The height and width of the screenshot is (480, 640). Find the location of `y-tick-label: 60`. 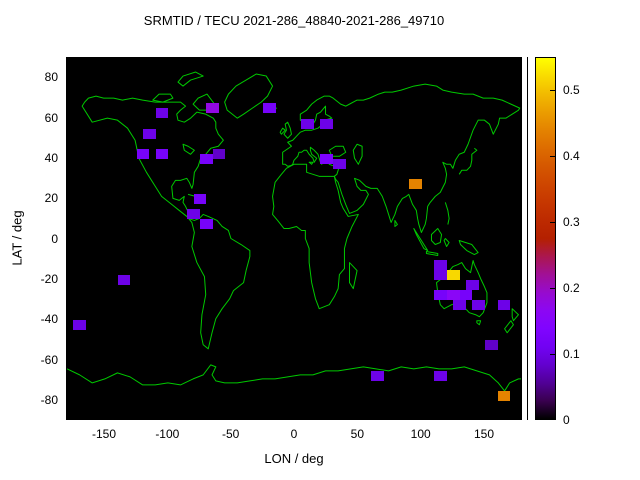

y-tick-label: 60 is located at coordinates (51, 117).